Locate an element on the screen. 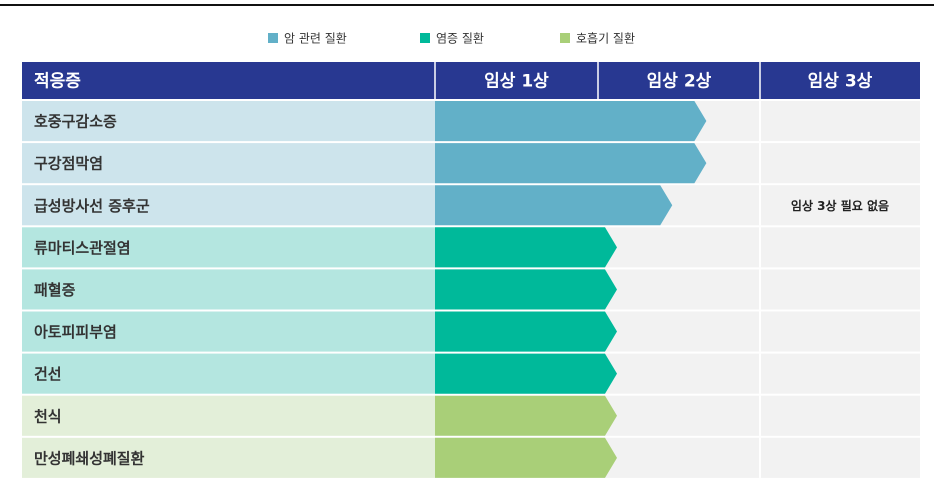 Image resolution: width=934 pixels, height=499 pixels. row-label: 아토피피부염 is located at coordinates (75, 332).